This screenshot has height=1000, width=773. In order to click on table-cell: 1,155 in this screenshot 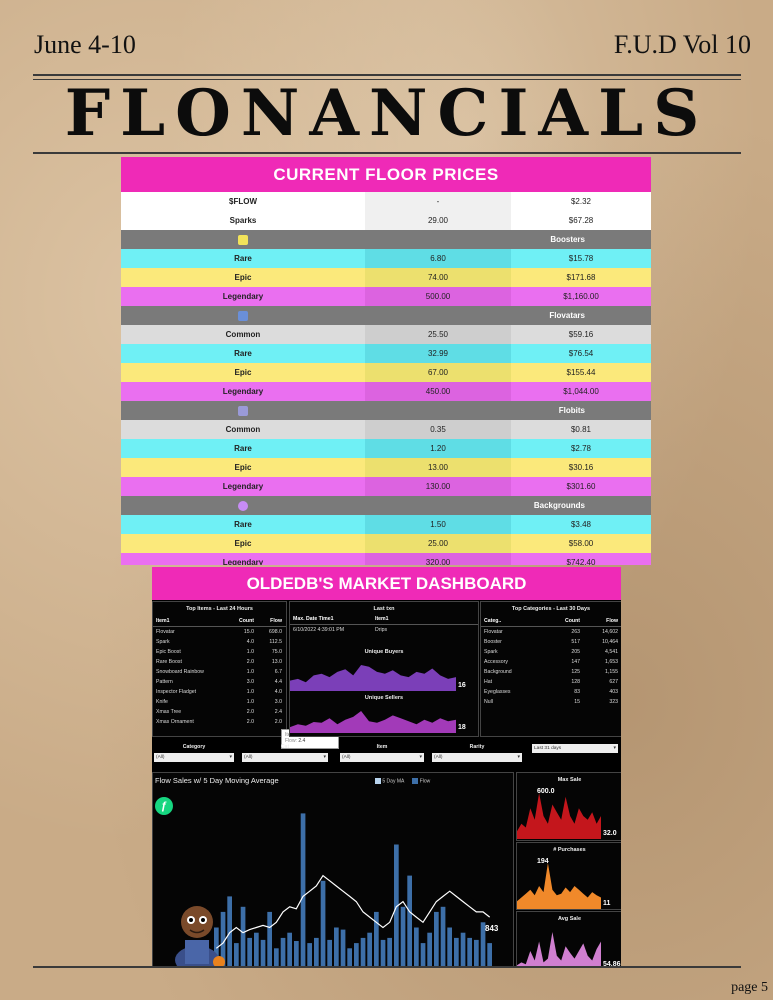, I will do `click(611, 672)`.